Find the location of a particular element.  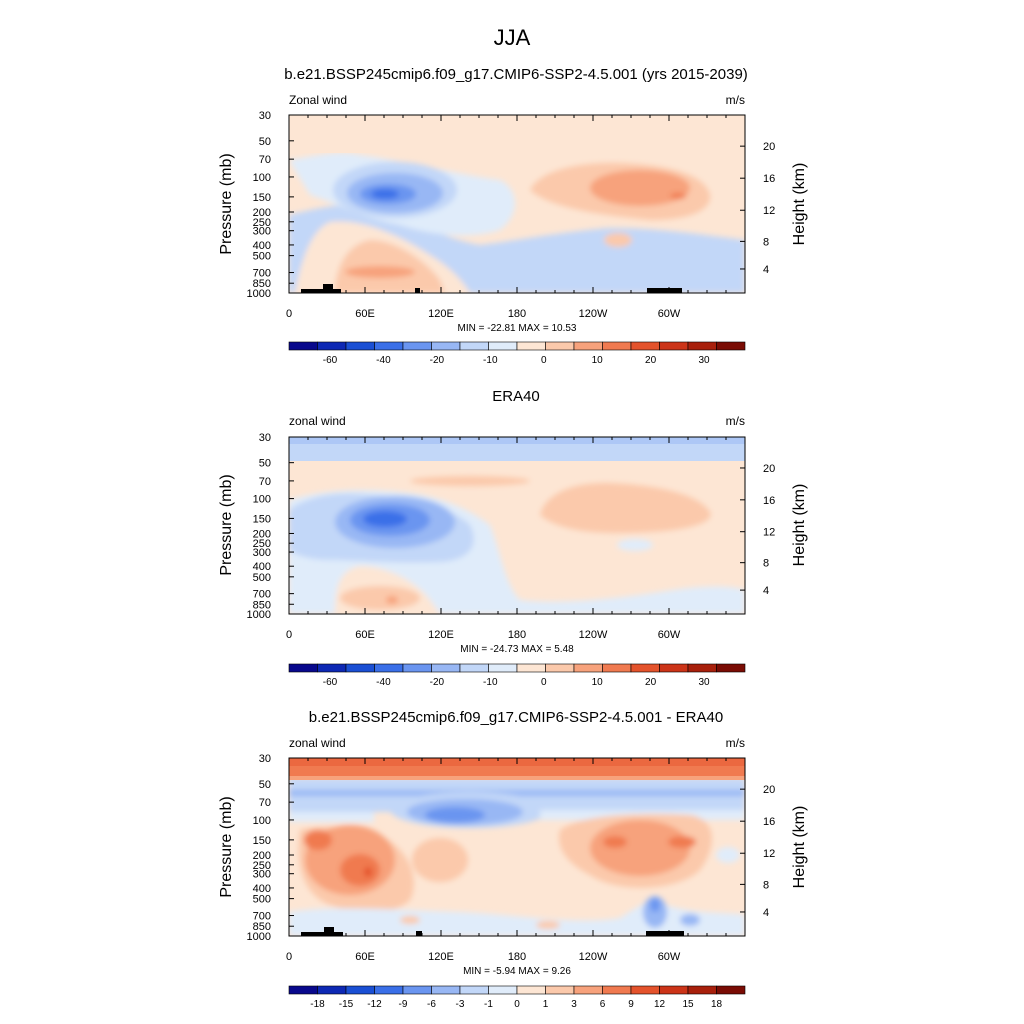

figure-title: JJA is located at coordinates (512, 37).